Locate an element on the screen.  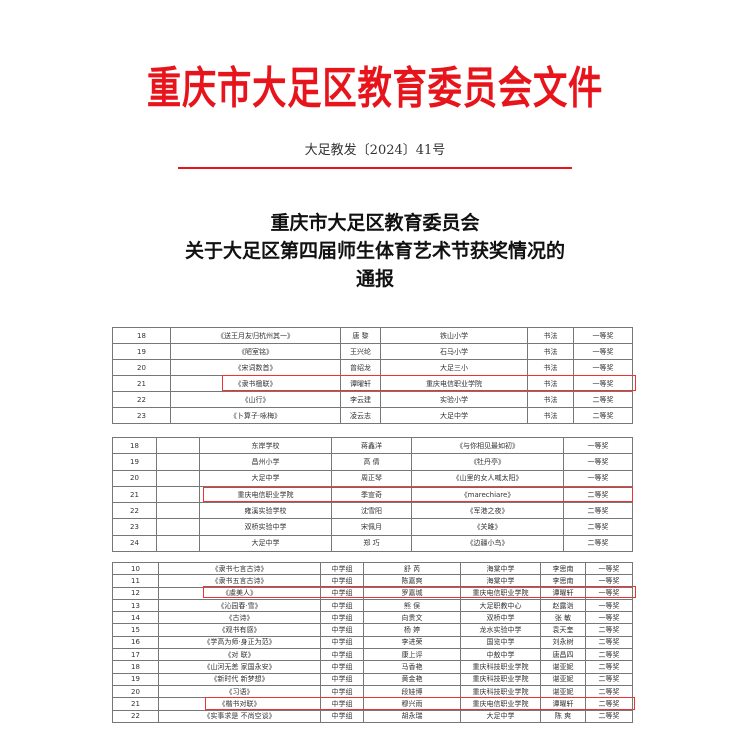
table-cell: 大足中学 is located at coordinates (500, 716).